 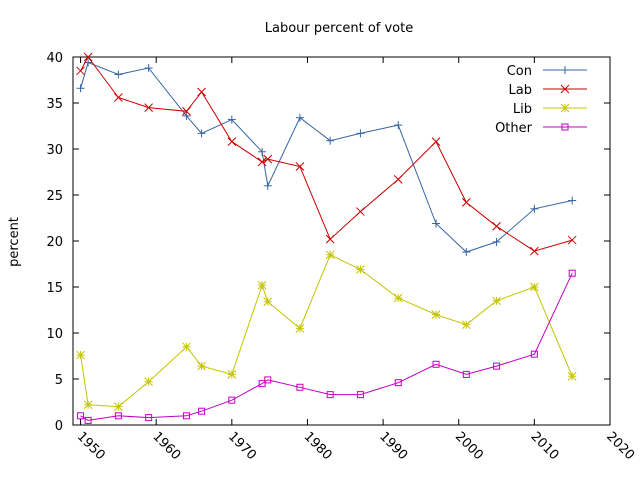 I want to click on x-tick-label: 1980, so click(x=318, y=446).